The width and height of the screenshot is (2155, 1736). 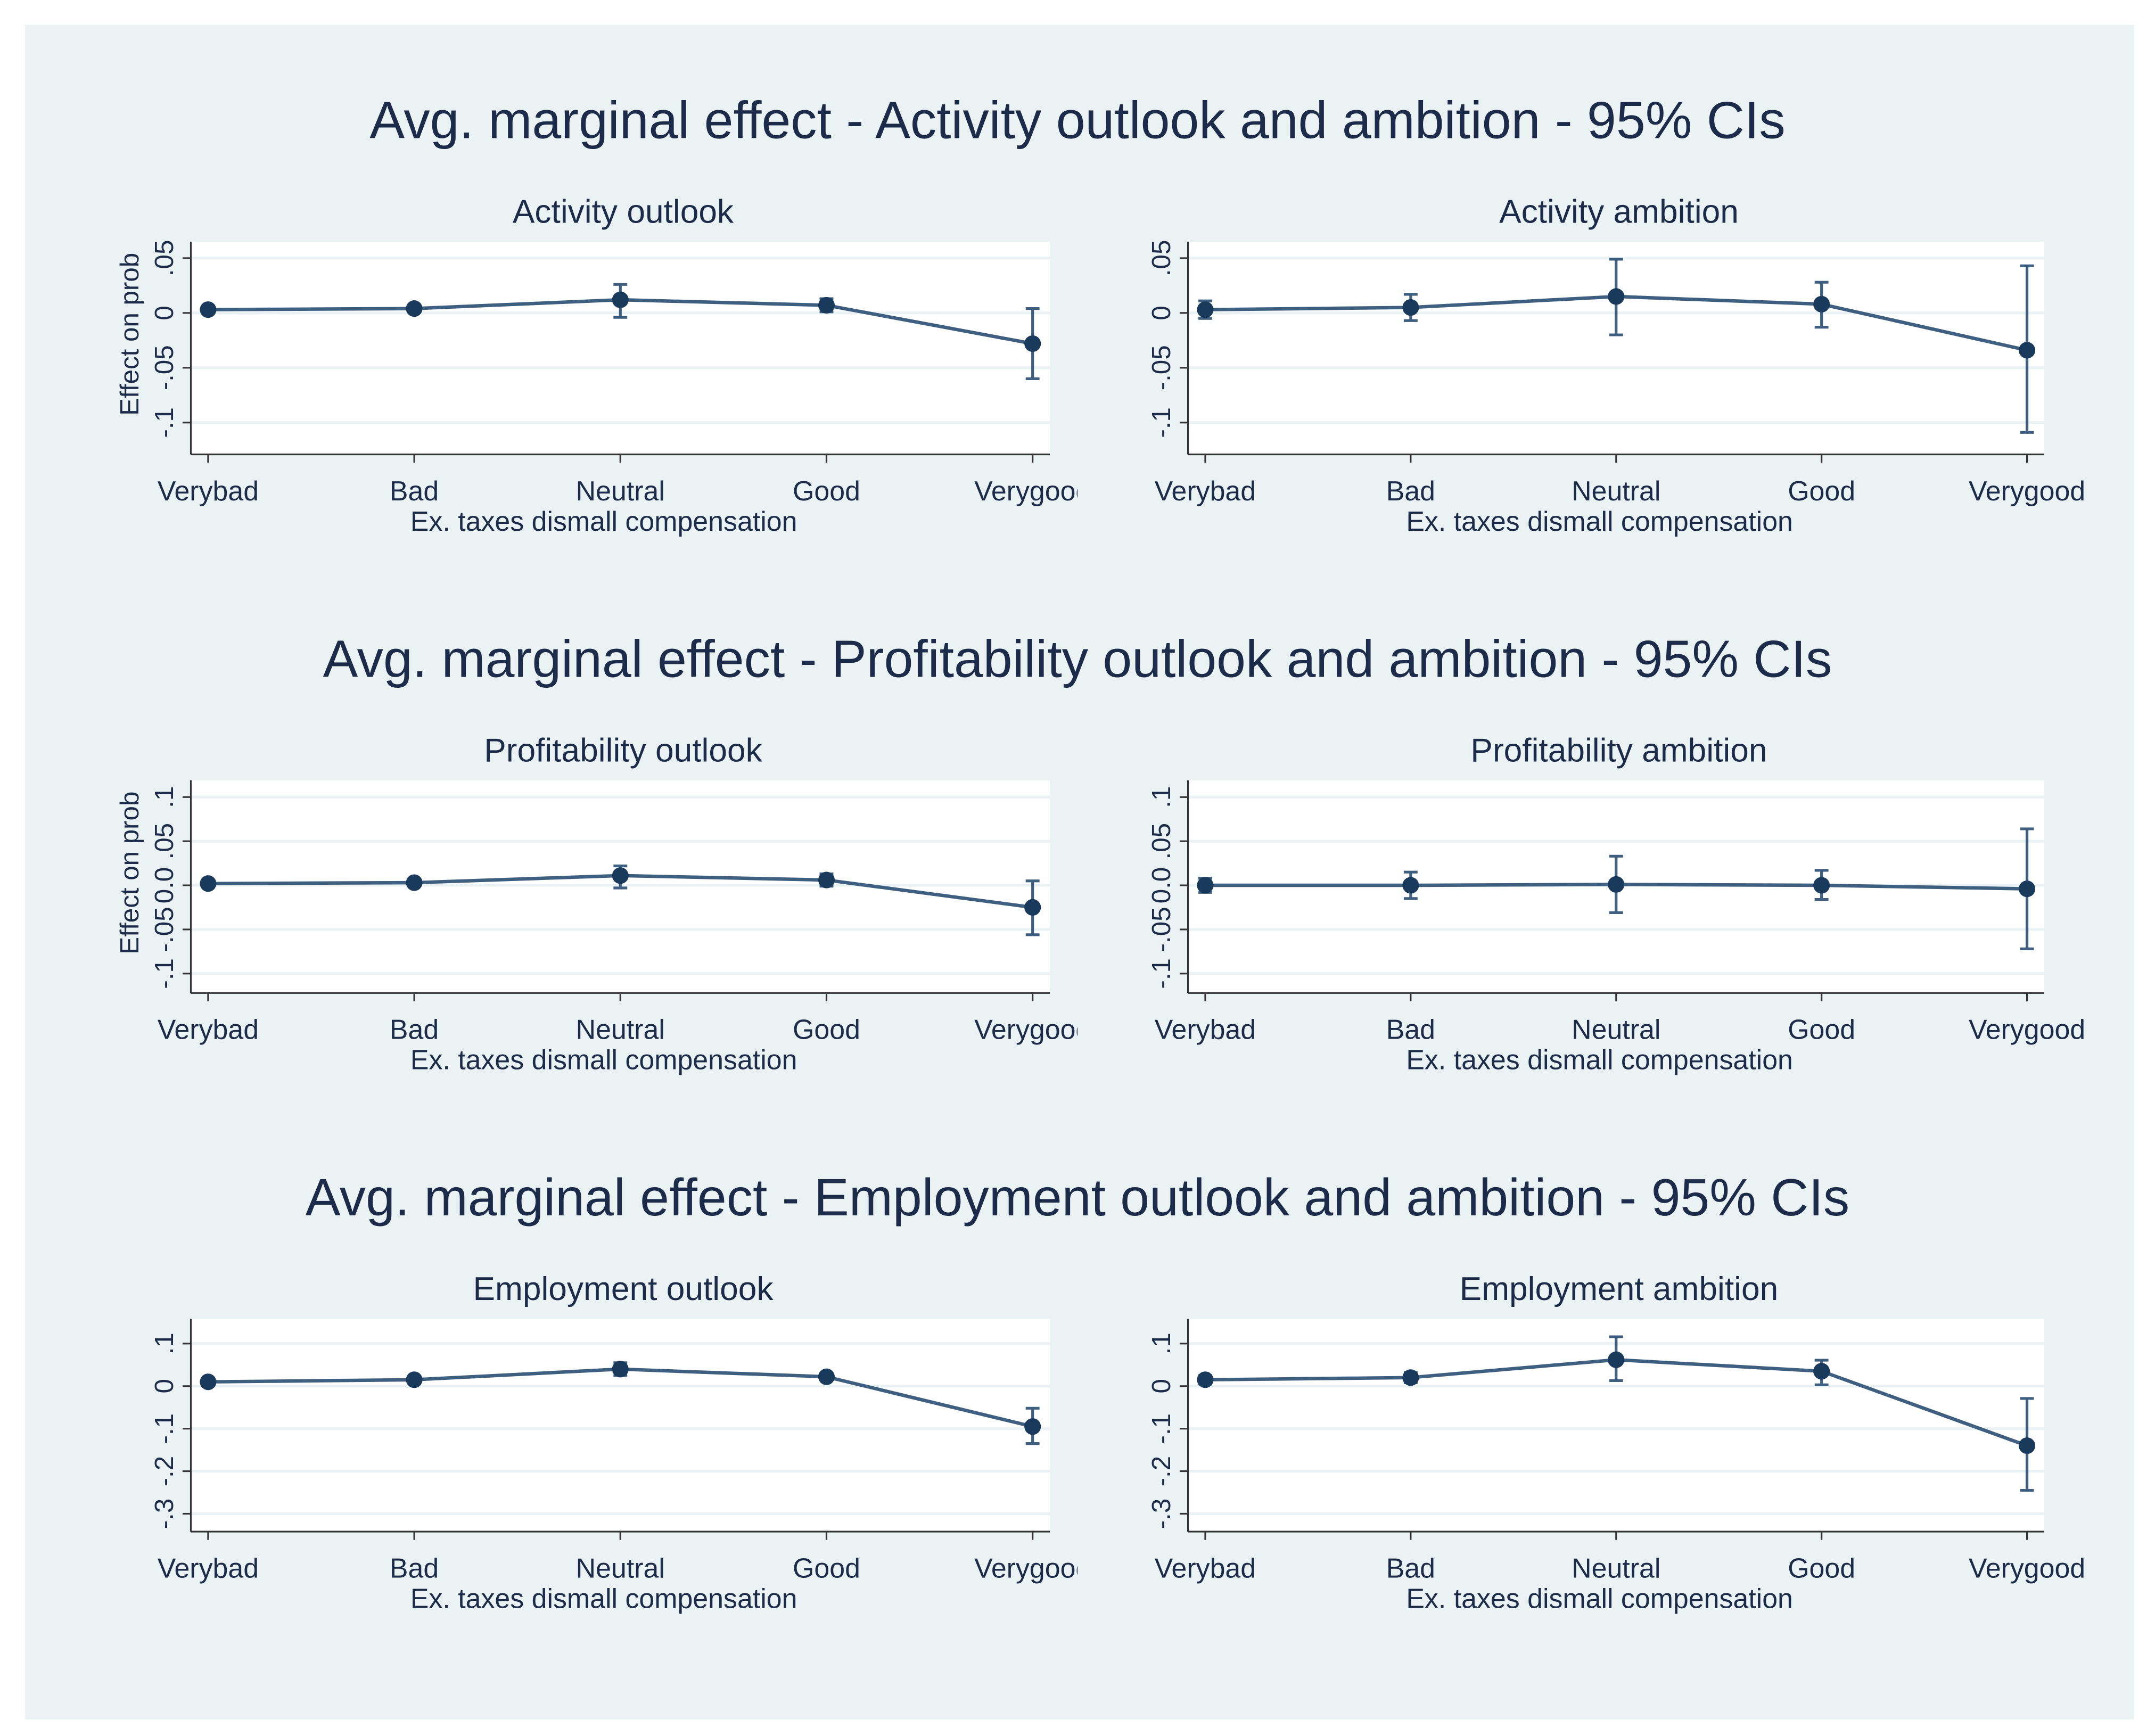 I want to click on plot-area, so click(x=620, y=1425).